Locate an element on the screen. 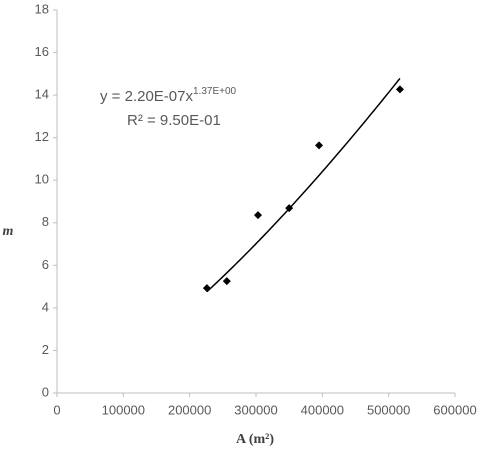 Image resolution: width=483 pixels, height=455 pixels. x-tick-label: 600000 is located at coordinates (454, 409).